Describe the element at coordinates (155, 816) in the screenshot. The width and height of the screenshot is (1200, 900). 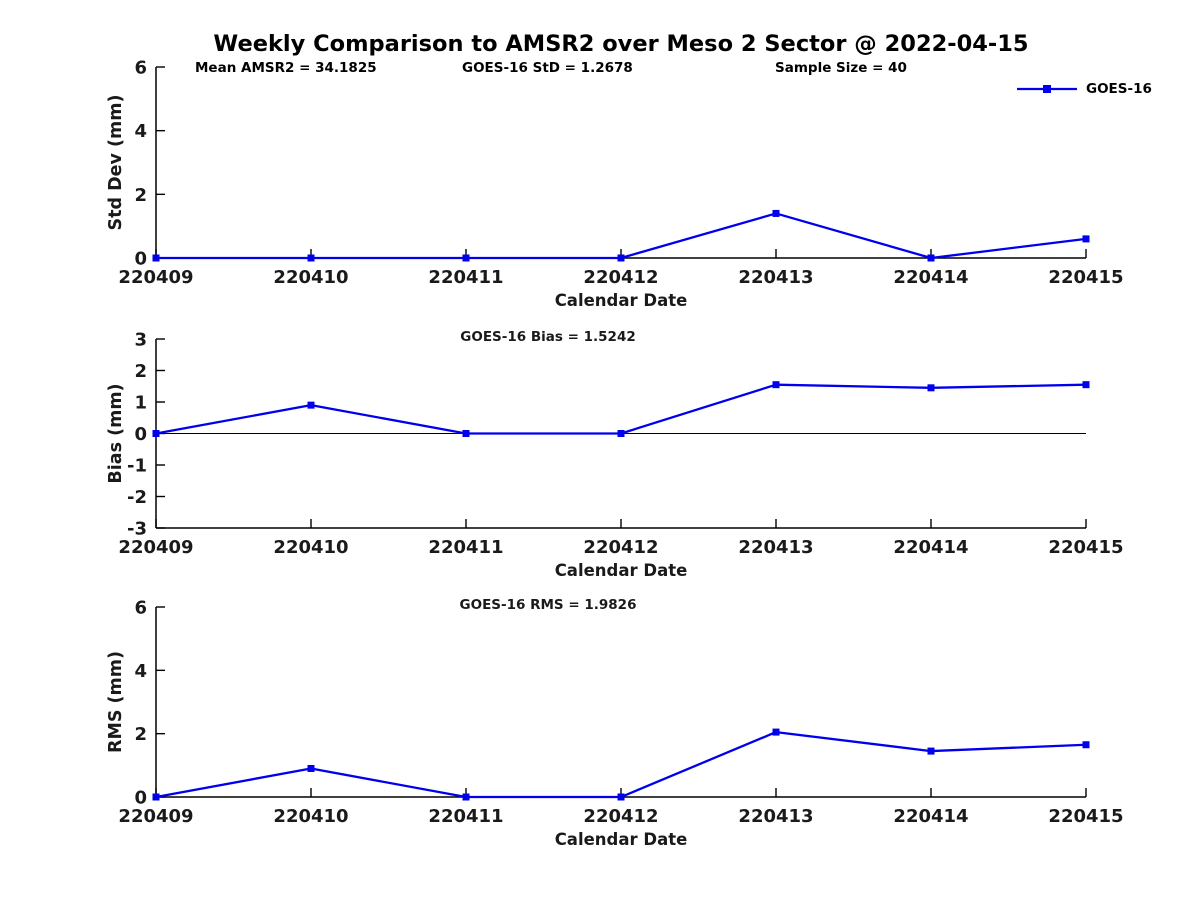
I see `subplot-3-x-tick-label: 220409` at that location.